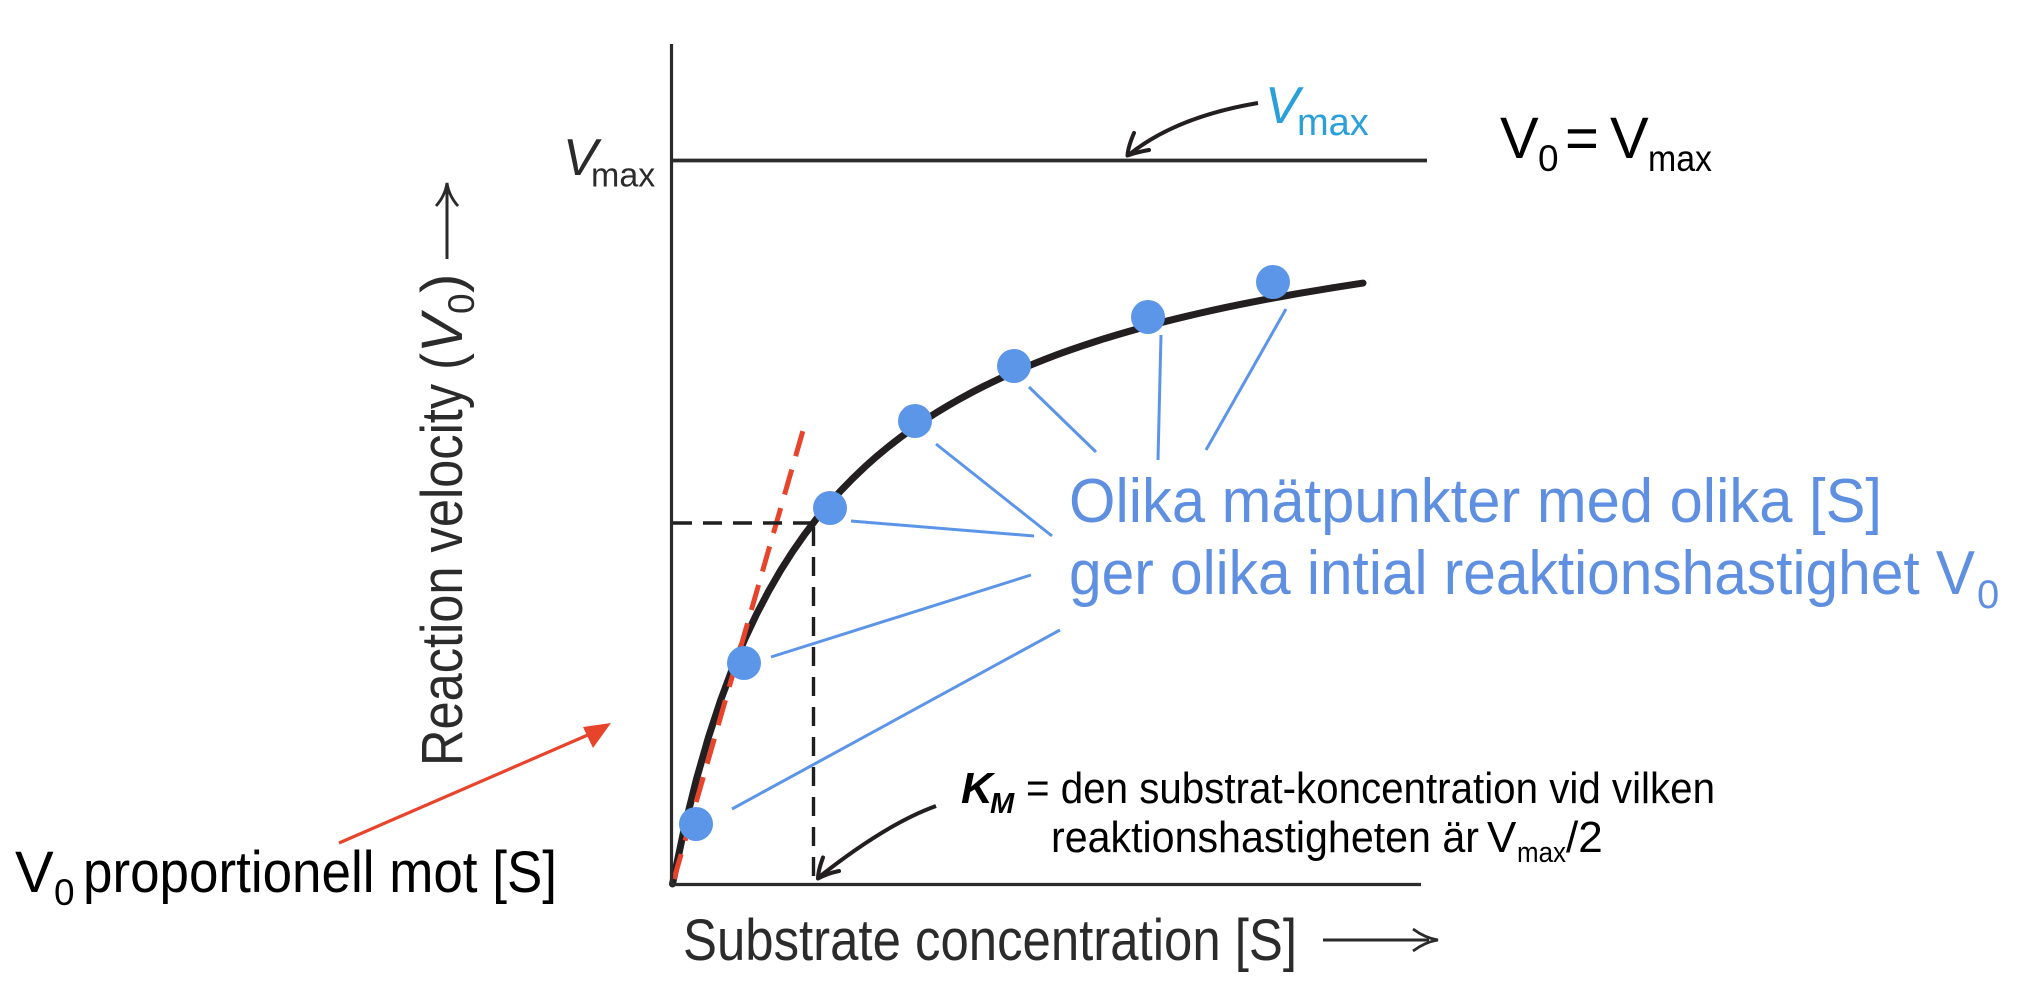 The width and height of the screenshot is (2042, 998). What do you see at coordinates (1265, 837) in the screenshot?
I see `svg-text: reaktionshastigheten är` at bounding box center [1265, 837].